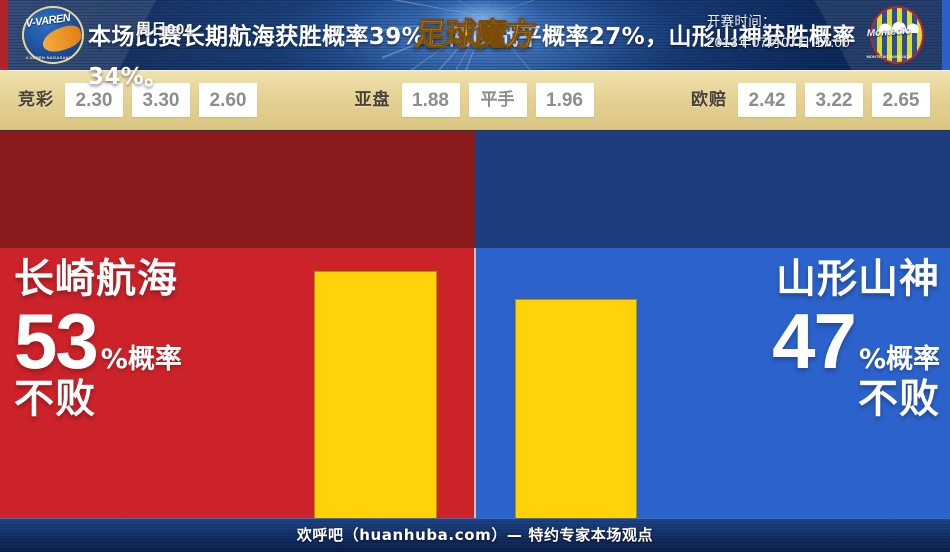 Image resolution: width=950 pixels, height=552 pixels. Describe the element at coordinates (161, 100) in the screenshot. I see `odds-jingcai-draw: 3.30` at that location.